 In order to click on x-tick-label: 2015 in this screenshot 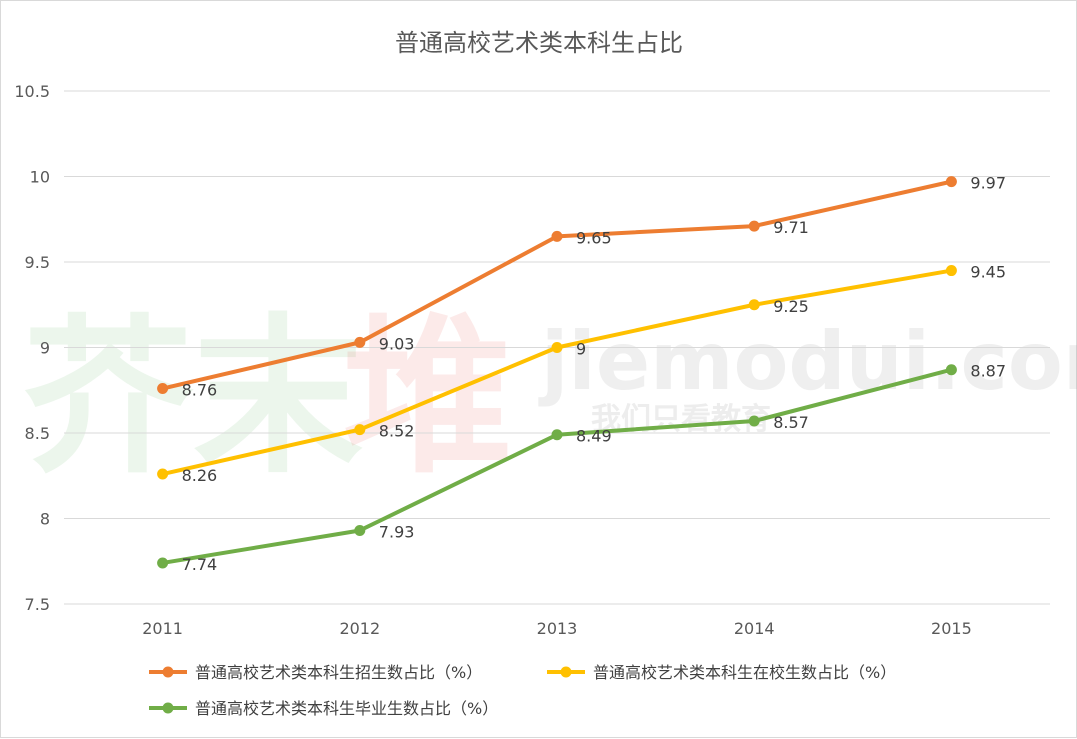, I will do `click(951, 628)`.